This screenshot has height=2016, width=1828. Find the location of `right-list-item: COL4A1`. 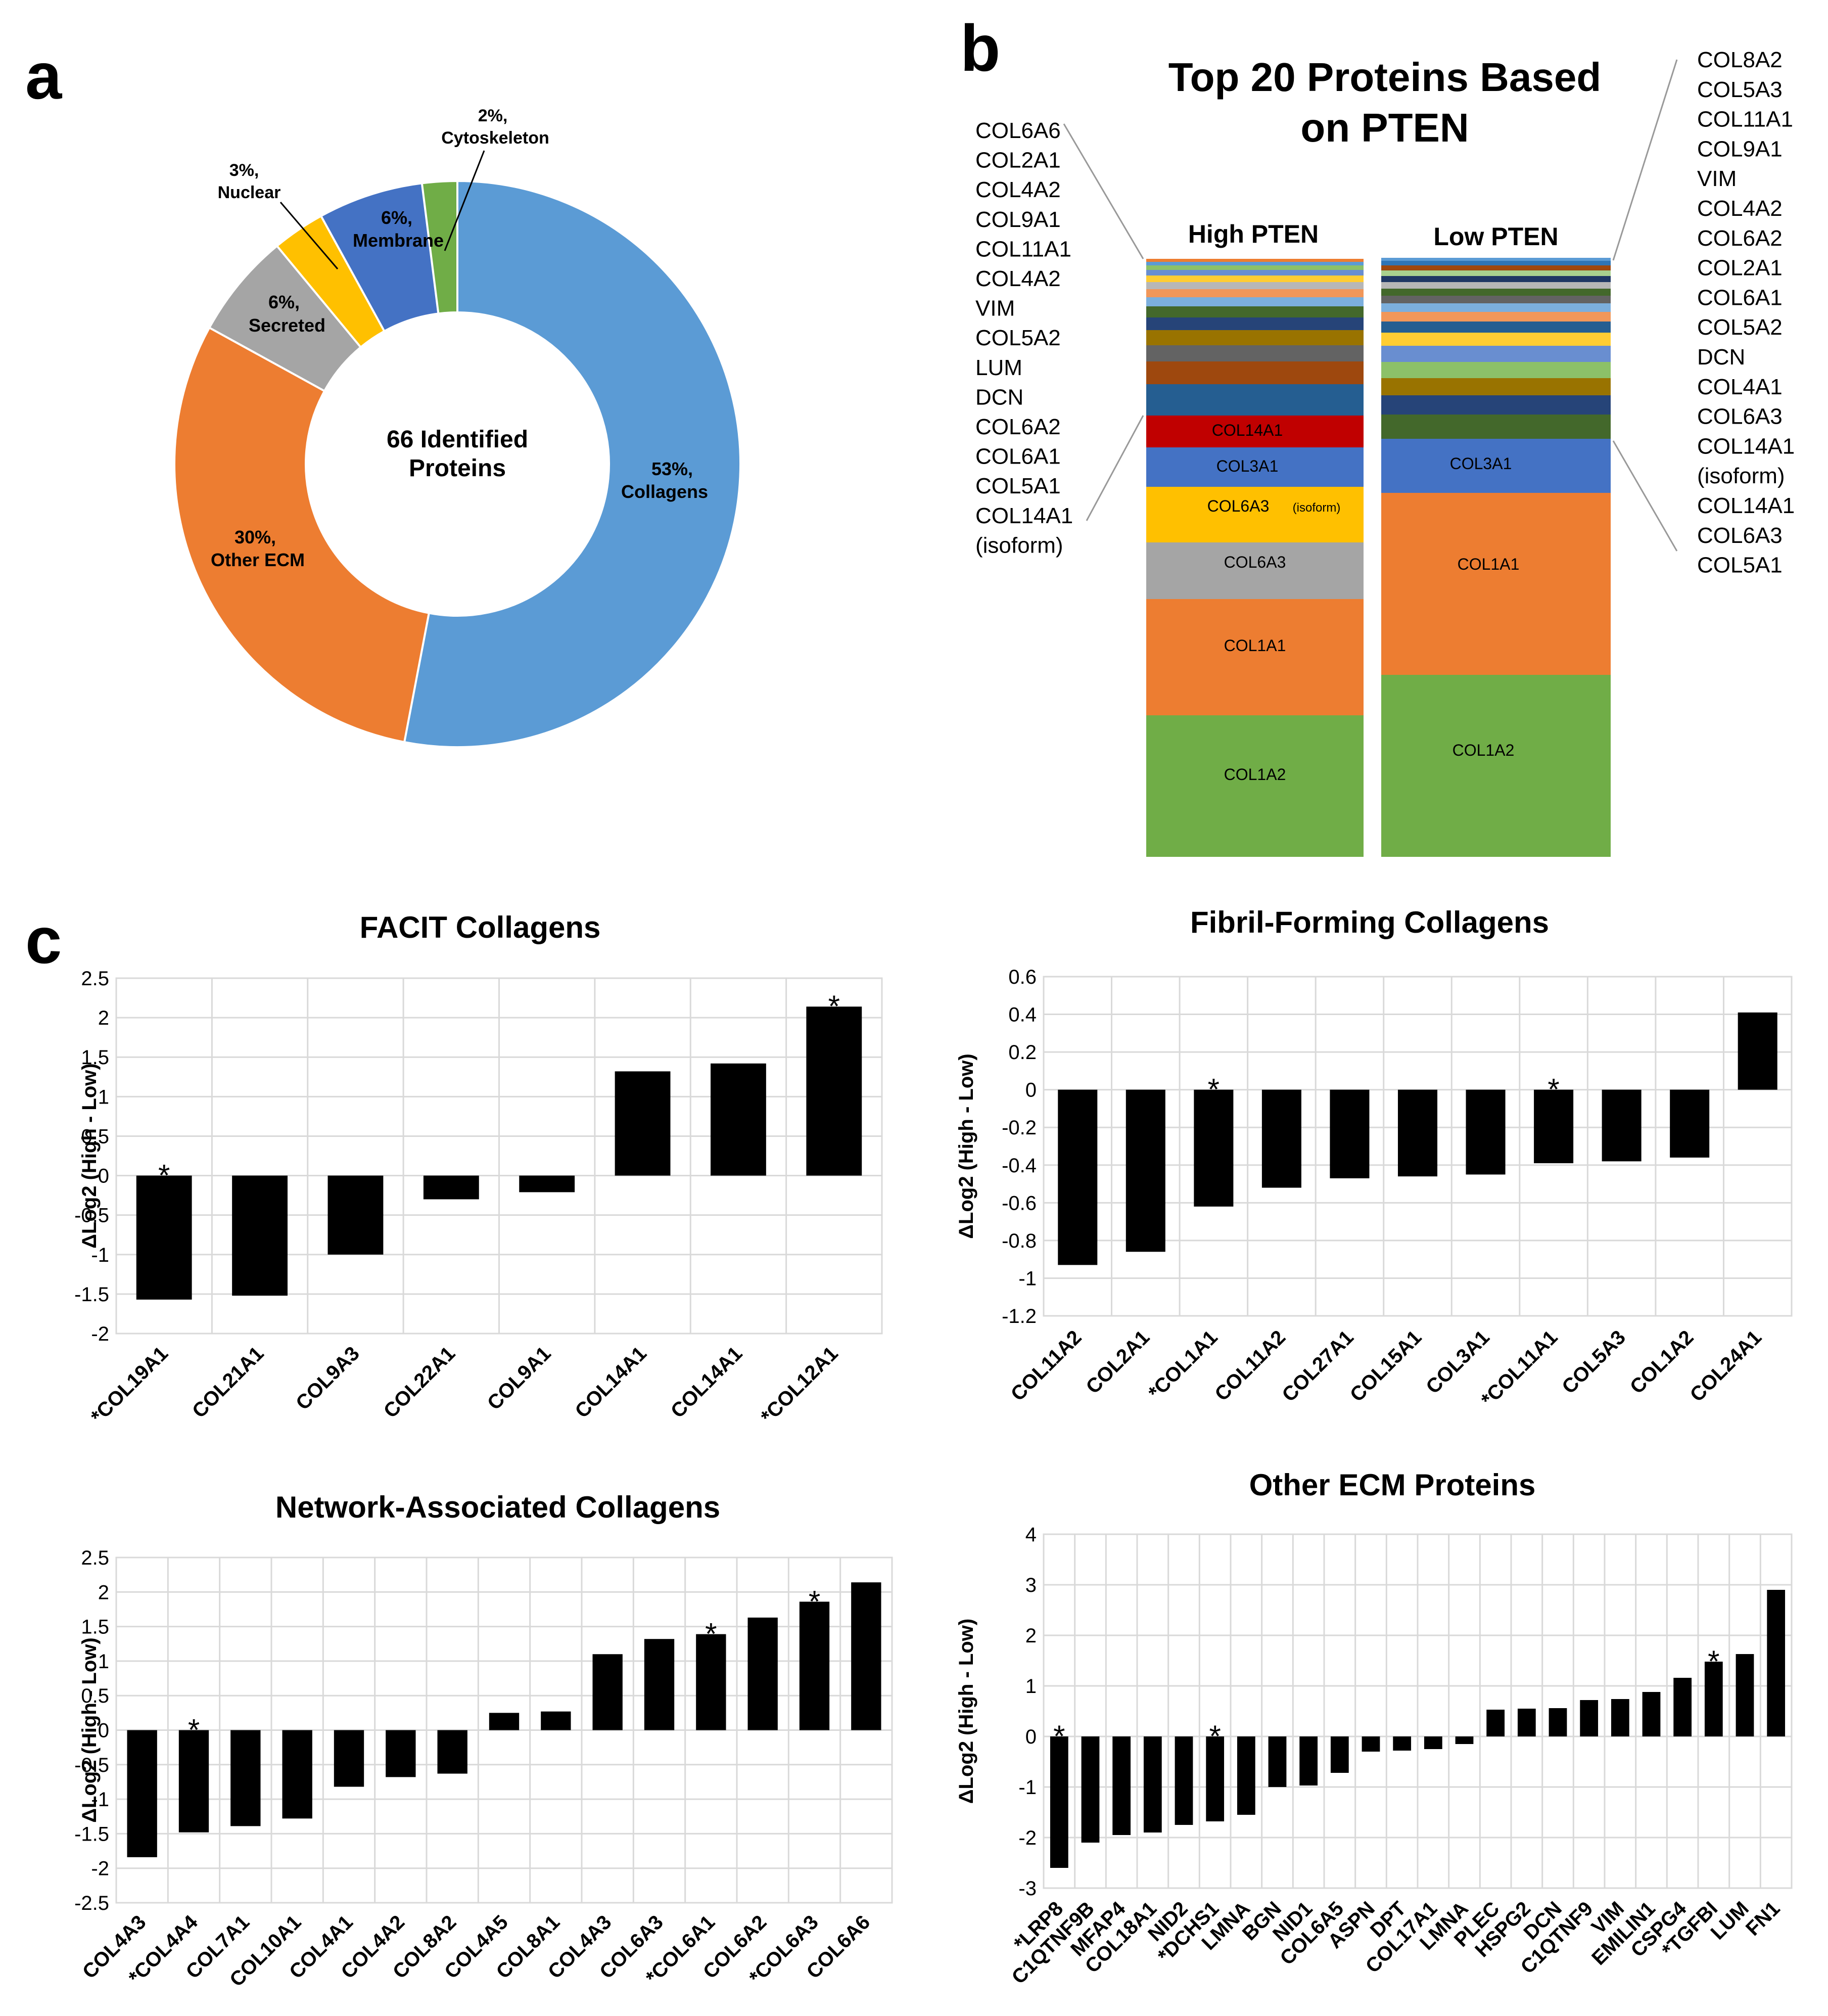

right-list-item: COL4A1 is located at coordinates (1740, 387).